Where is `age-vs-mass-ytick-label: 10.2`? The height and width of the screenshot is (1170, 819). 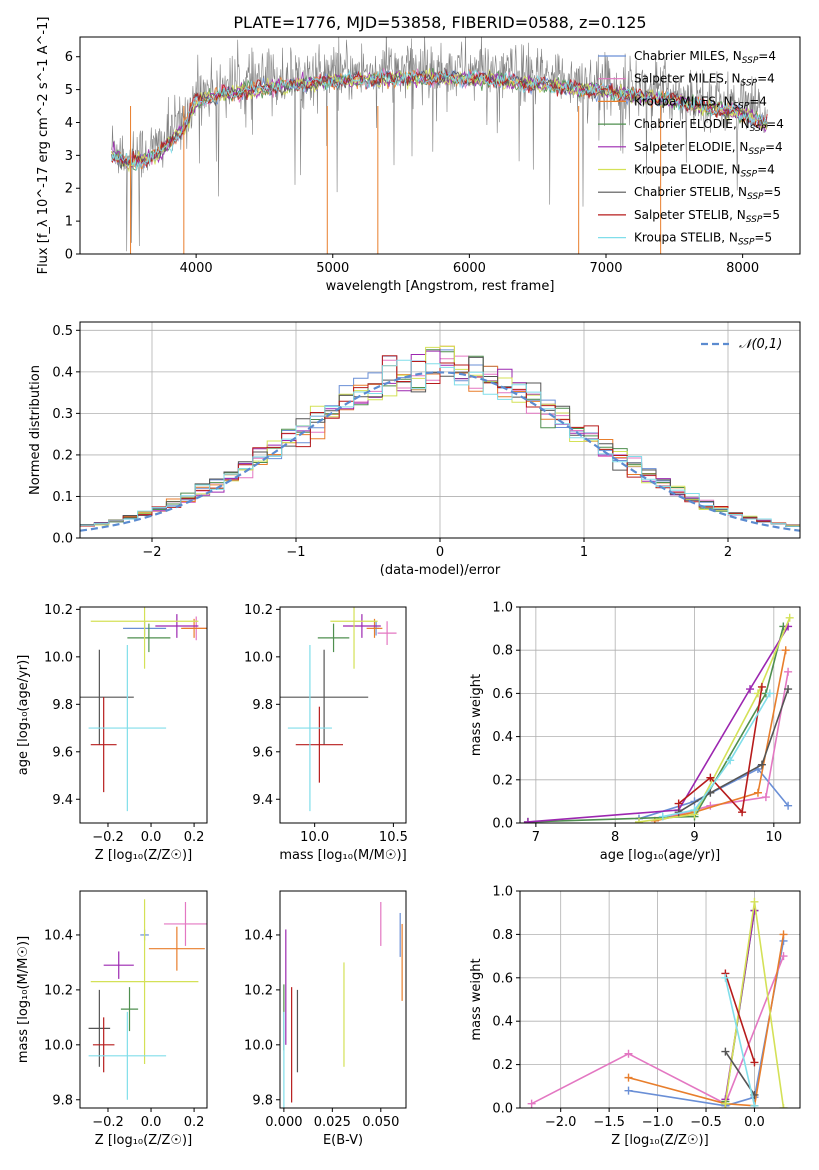
age-vs-mass-ytick-label: 10.2 is located at coordinates (258, 610).